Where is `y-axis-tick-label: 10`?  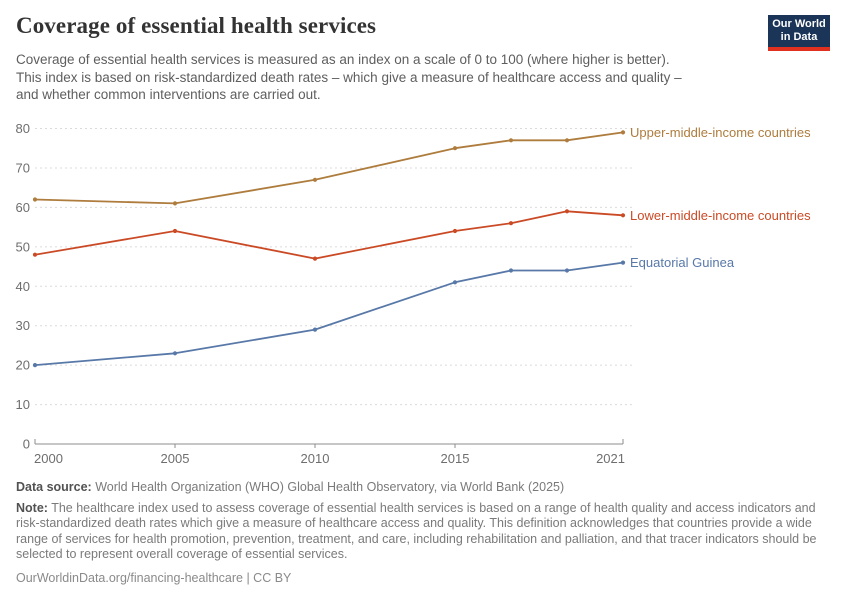 y-axis-tick-label: 10 is located at coordinates (23, 404).